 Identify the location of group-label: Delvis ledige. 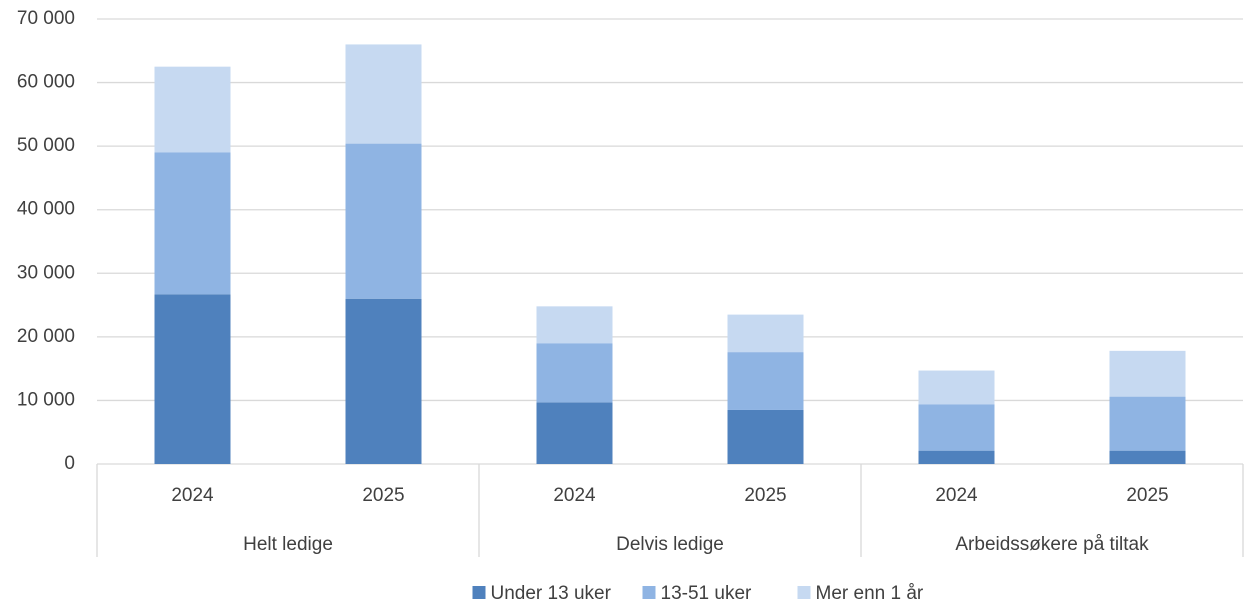
(670, 544).